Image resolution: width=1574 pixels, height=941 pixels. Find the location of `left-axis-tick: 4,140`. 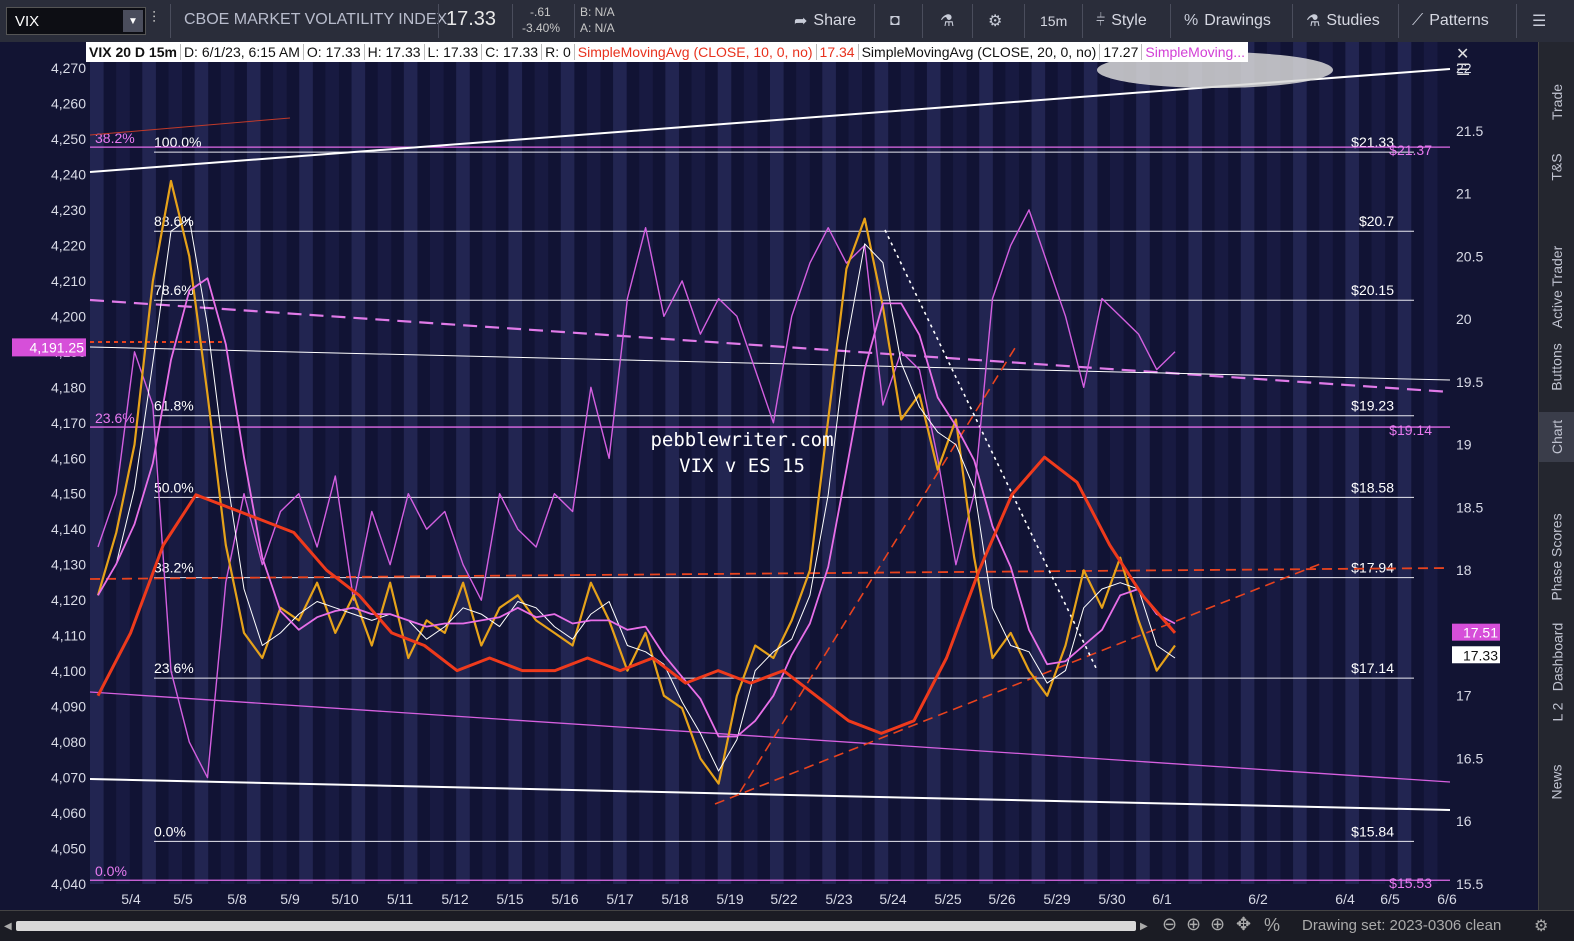

left-axis-tick: 4,140 is located at coordinates (68, 529).